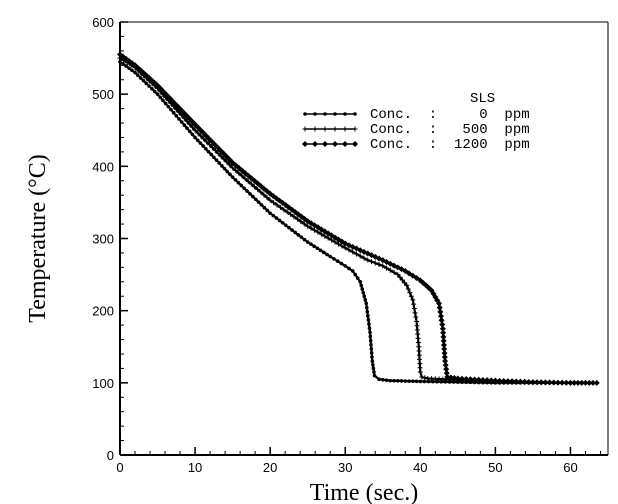 The height and width of the screenshot is (504, 618). Describe the element at coordinates (420, 467) in the screenshot. I see `x-tick-label: 40` at that location.